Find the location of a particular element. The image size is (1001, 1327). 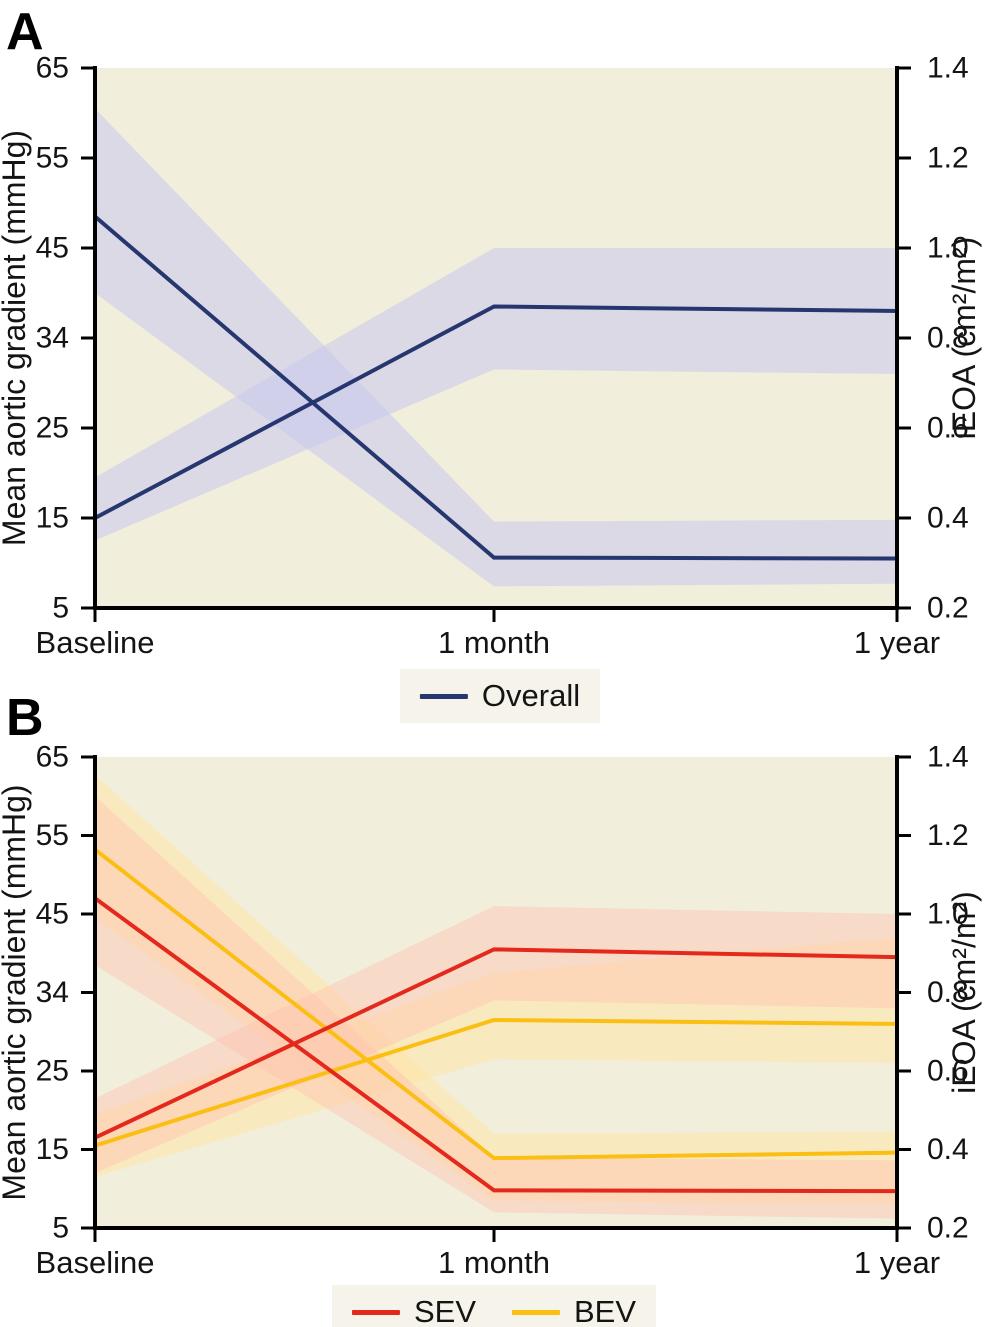

panel-a-legend: Overall is located at coordinates (500, 696).